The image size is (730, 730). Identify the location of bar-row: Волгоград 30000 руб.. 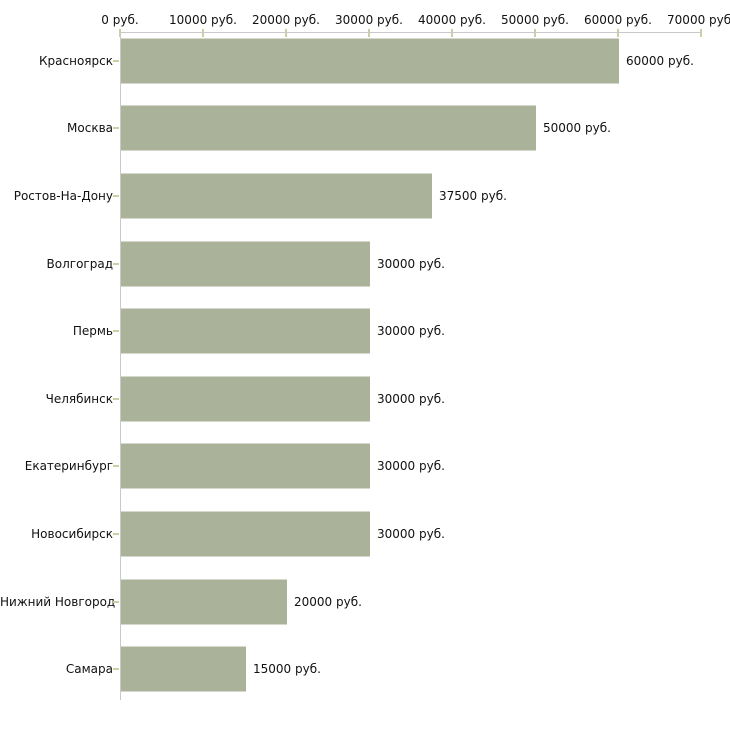
(365, 264).